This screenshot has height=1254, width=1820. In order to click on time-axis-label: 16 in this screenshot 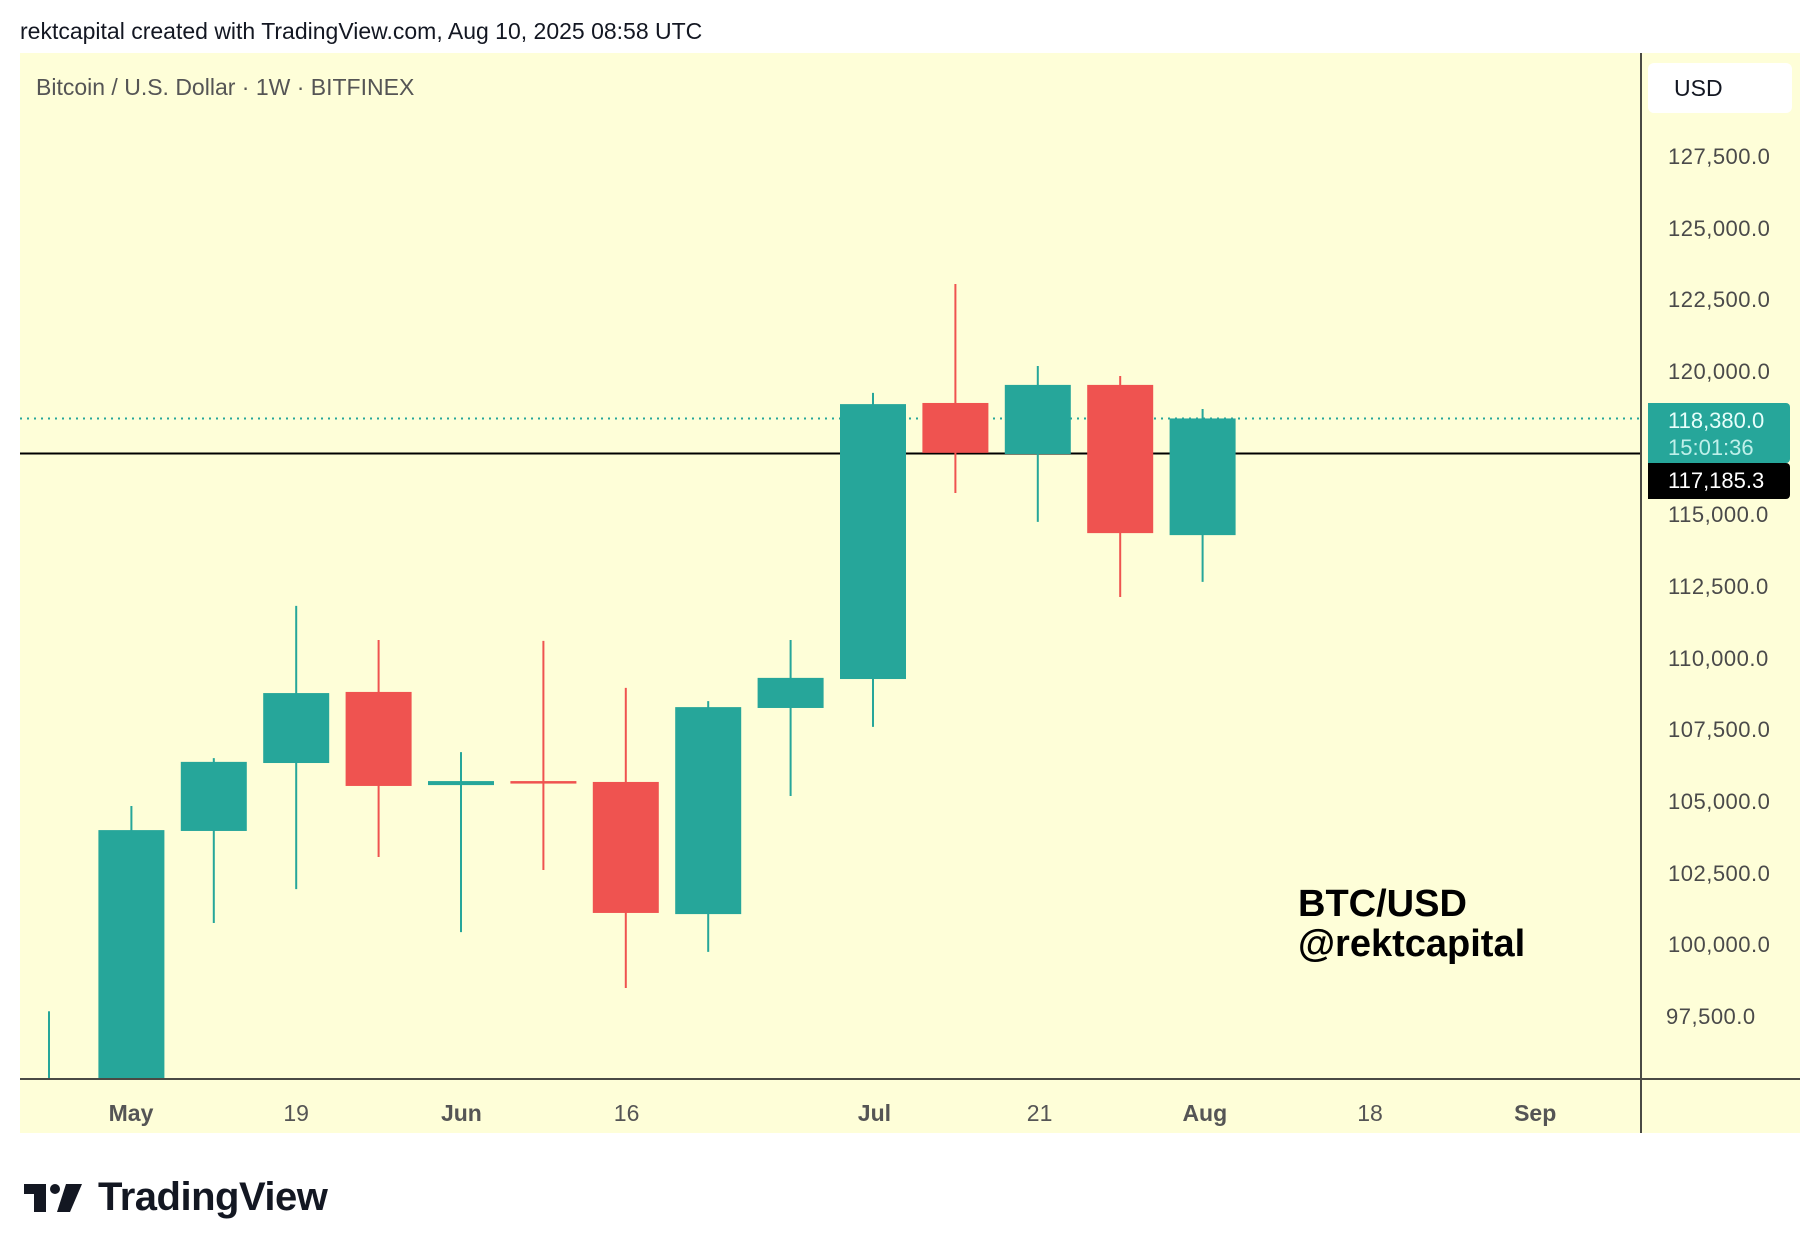, I will do `click(626, 1113)`.